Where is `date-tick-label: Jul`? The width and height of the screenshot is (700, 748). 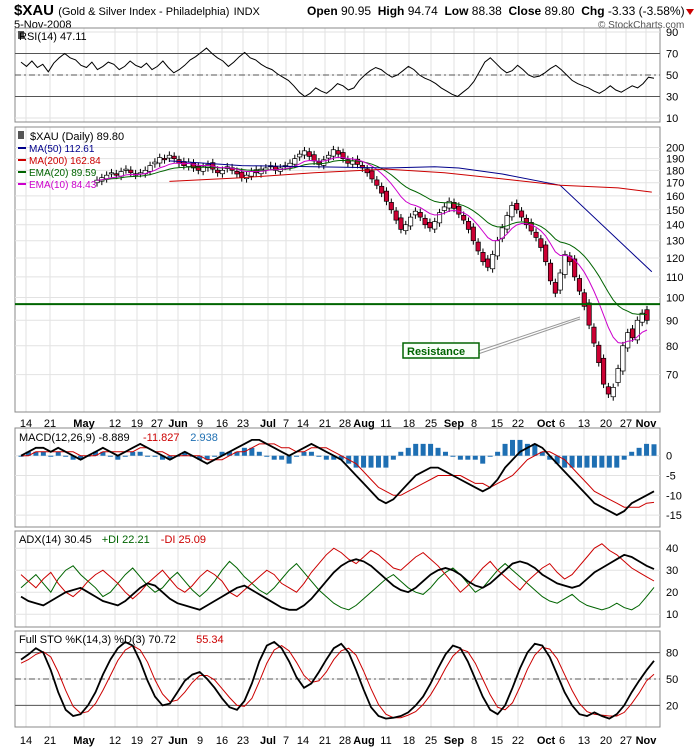
date-tick-label: Jul is located at coordinates (268, 741).